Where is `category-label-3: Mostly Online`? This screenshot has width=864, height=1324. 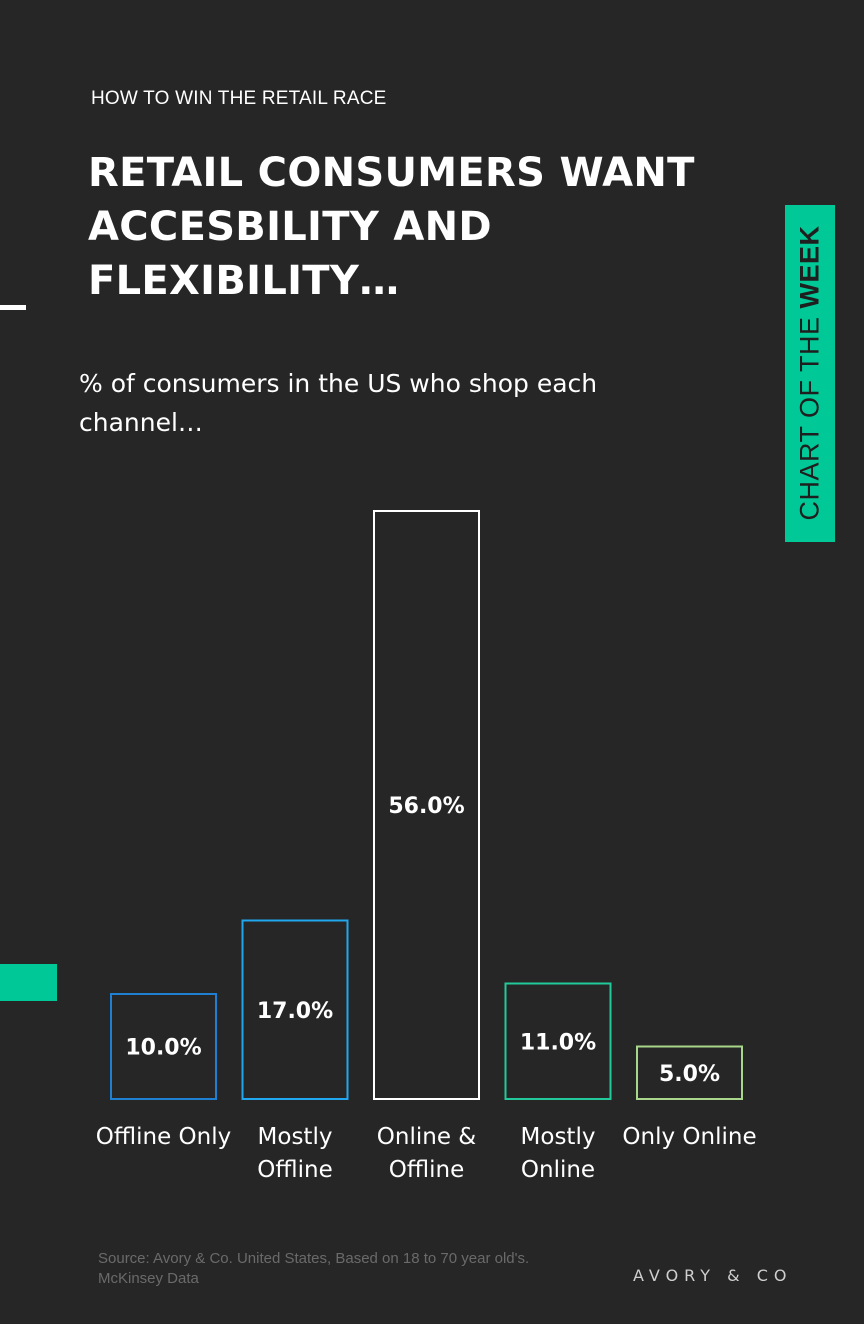 category-label-3: Mostly Online is located at coordinates (558, 1153).